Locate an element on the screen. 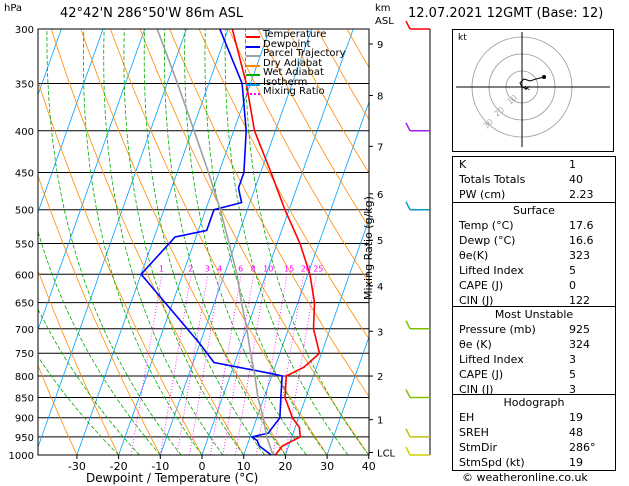  pressure-tick-label: 700 is located at coordinates (24, 330).